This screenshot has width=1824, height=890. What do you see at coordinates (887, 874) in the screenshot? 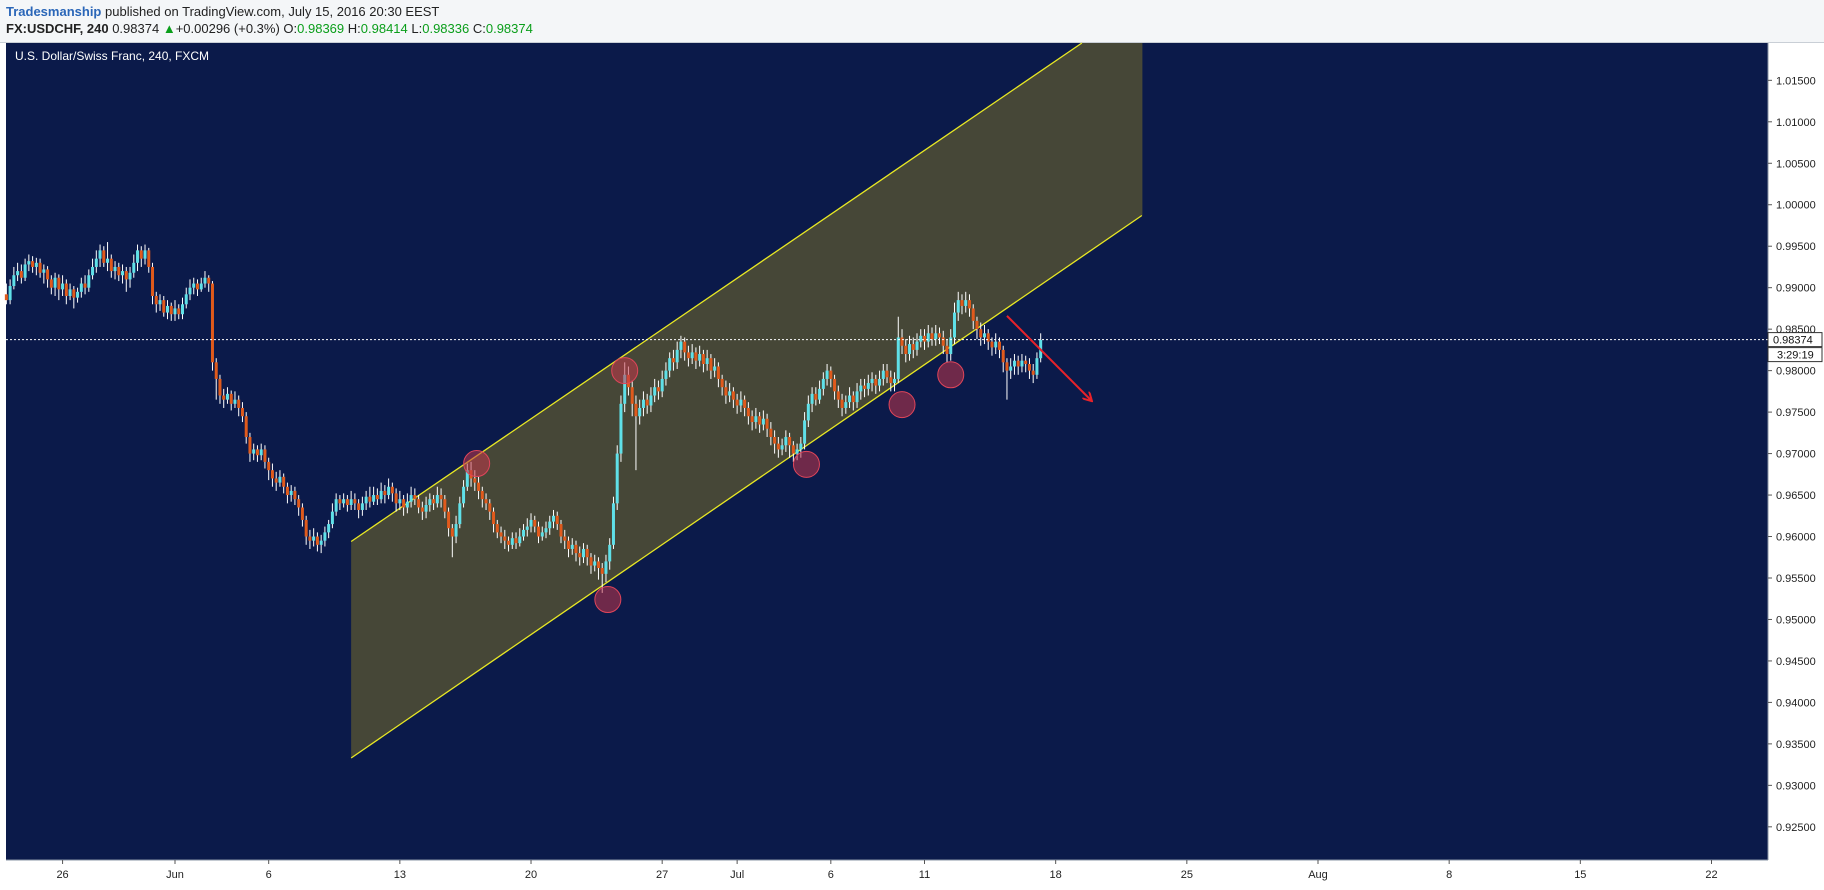
I see `time-axis` at bounding box center [887, 874].